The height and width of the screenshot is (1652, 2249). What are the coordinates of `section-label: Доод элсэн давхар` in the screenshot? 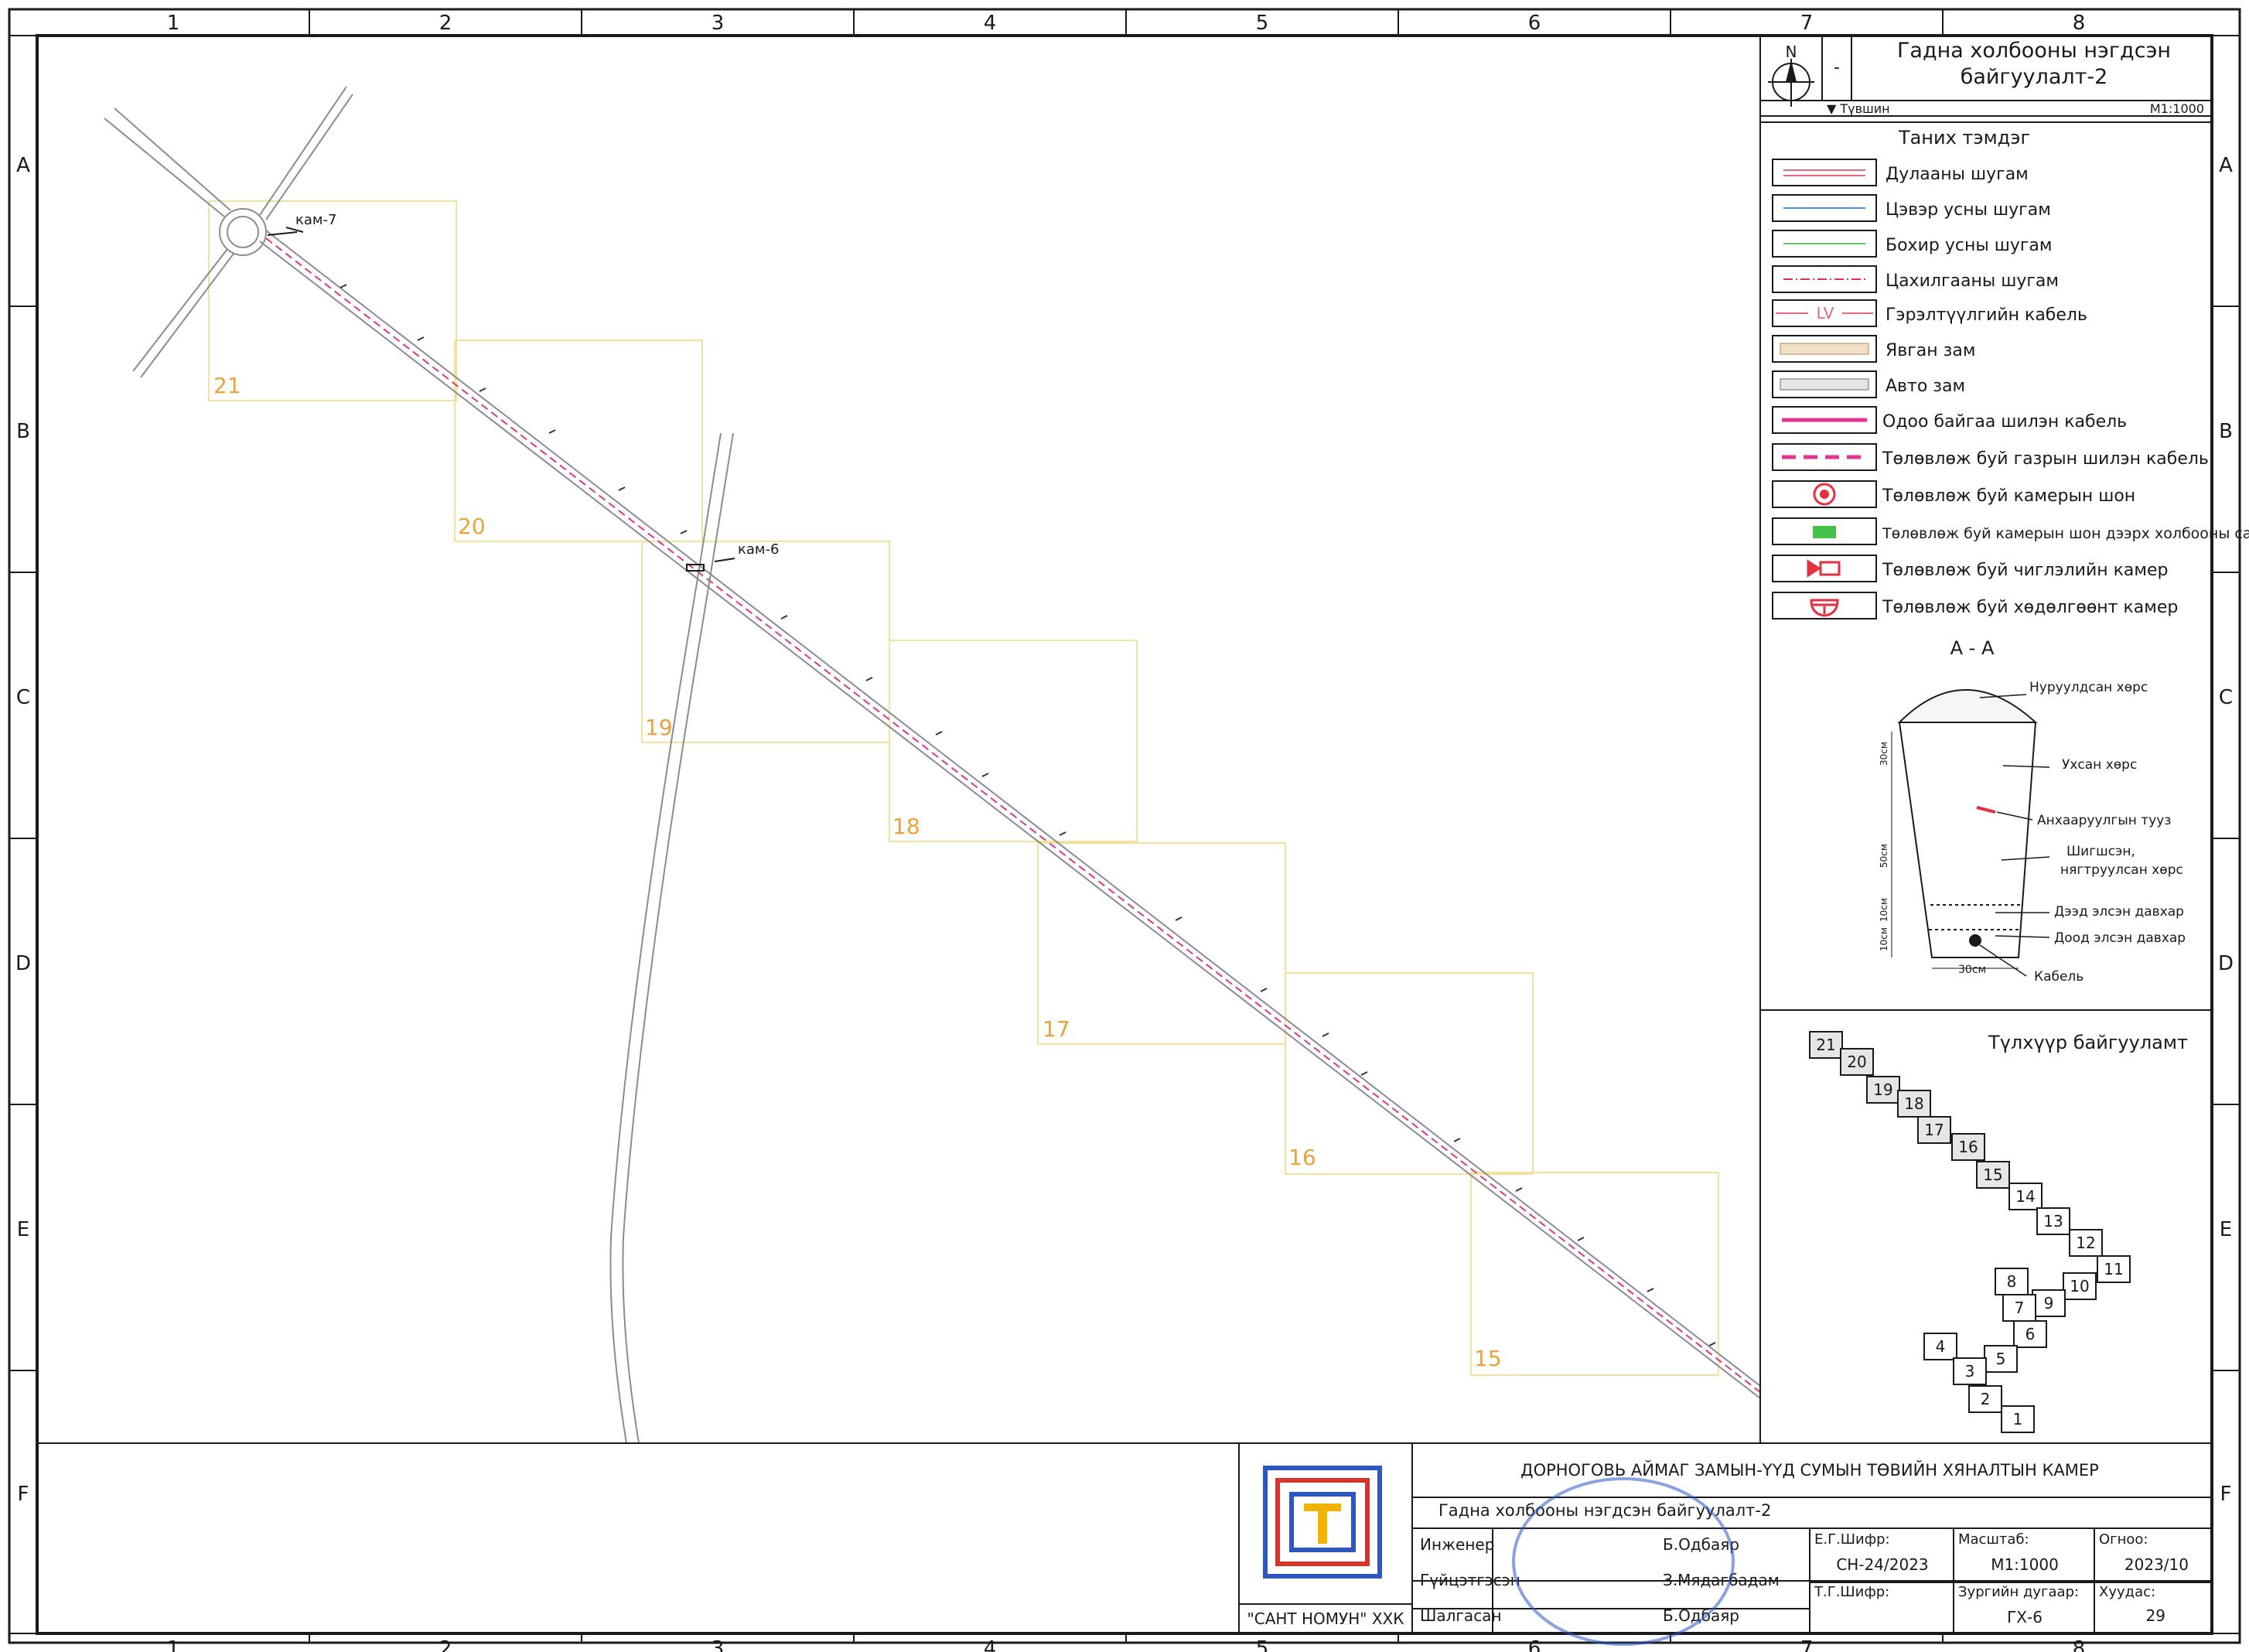 It's located at (2120, 938).